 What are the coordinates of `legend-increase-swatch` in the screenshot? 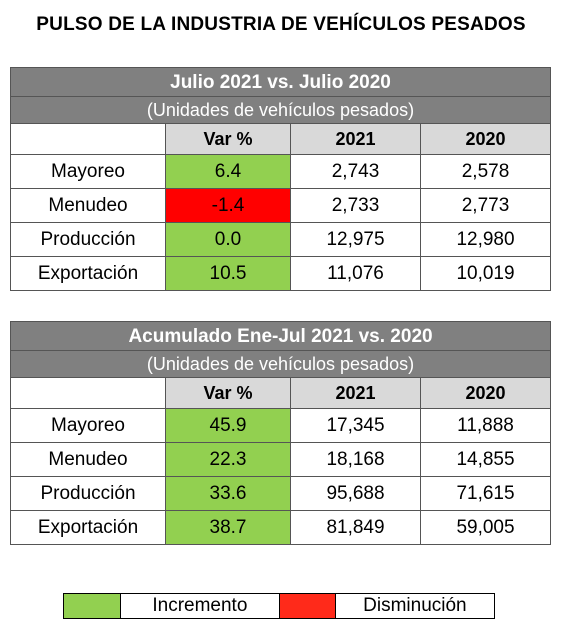 It's located at (92, 606).